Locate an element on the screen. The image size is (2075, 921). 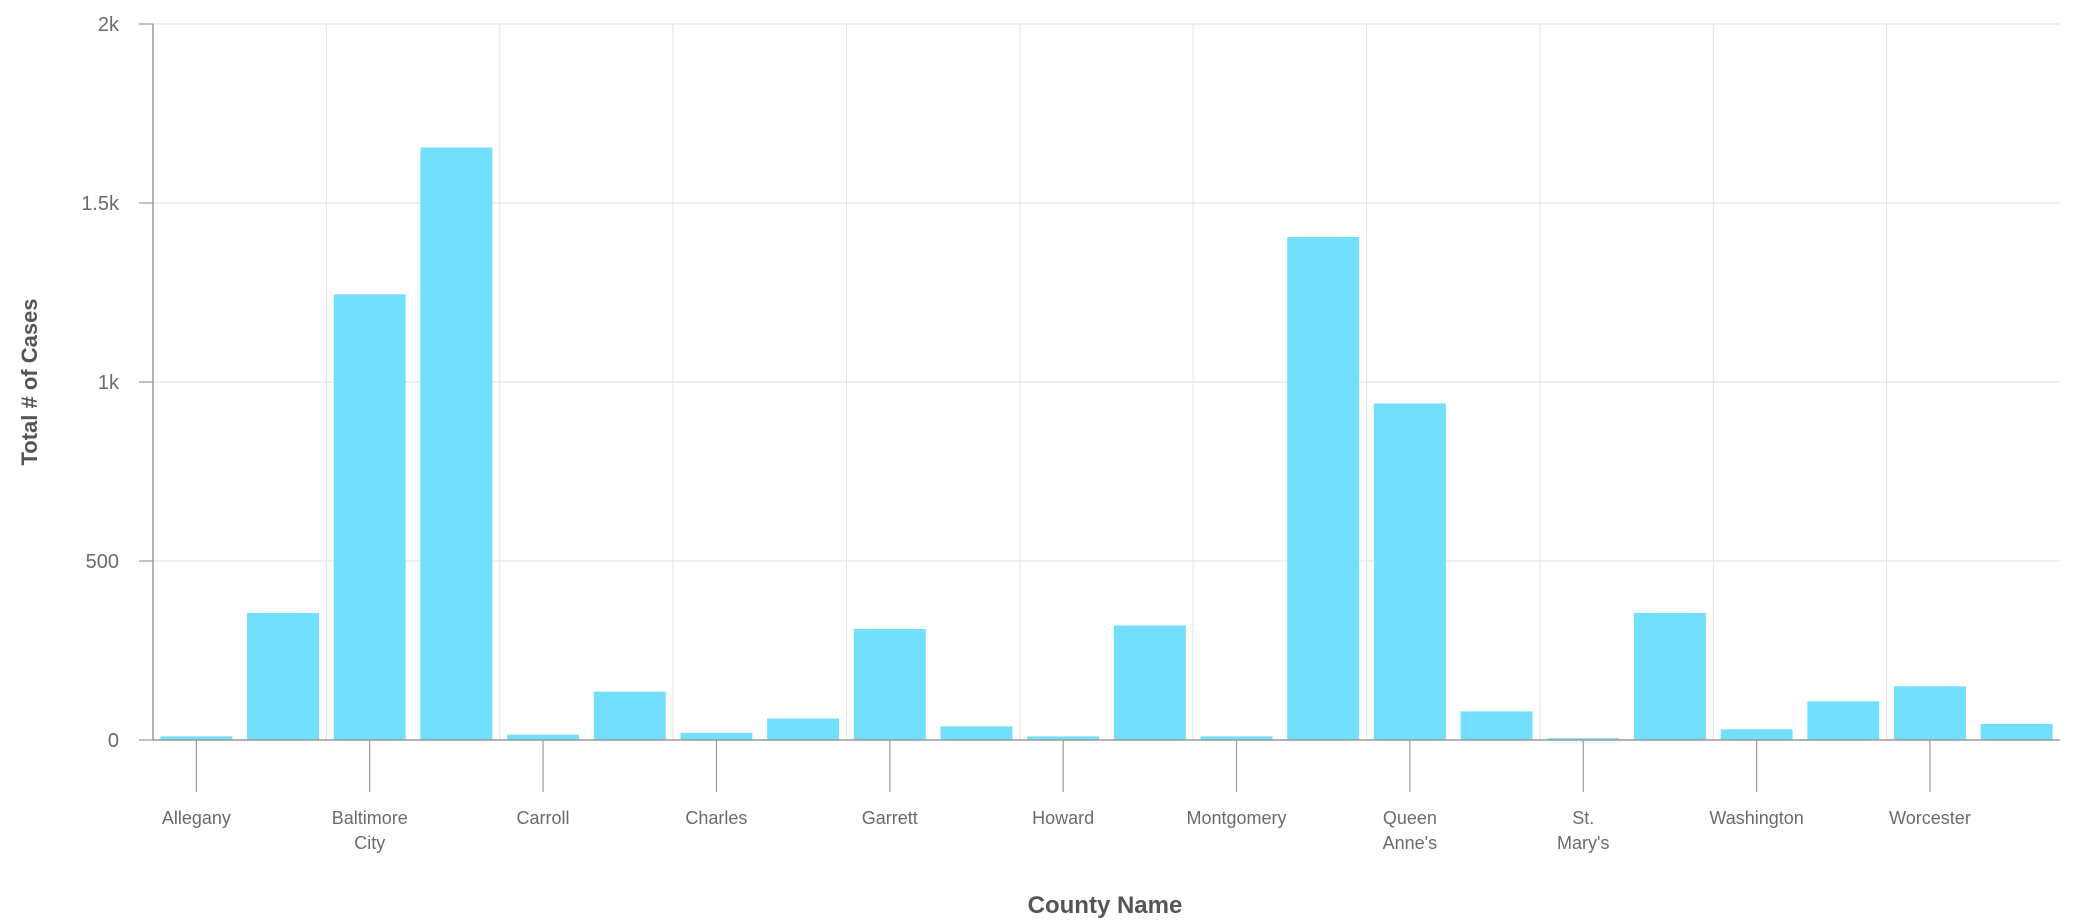
y-tick-label: 0 is located at coordinates (113, 741).